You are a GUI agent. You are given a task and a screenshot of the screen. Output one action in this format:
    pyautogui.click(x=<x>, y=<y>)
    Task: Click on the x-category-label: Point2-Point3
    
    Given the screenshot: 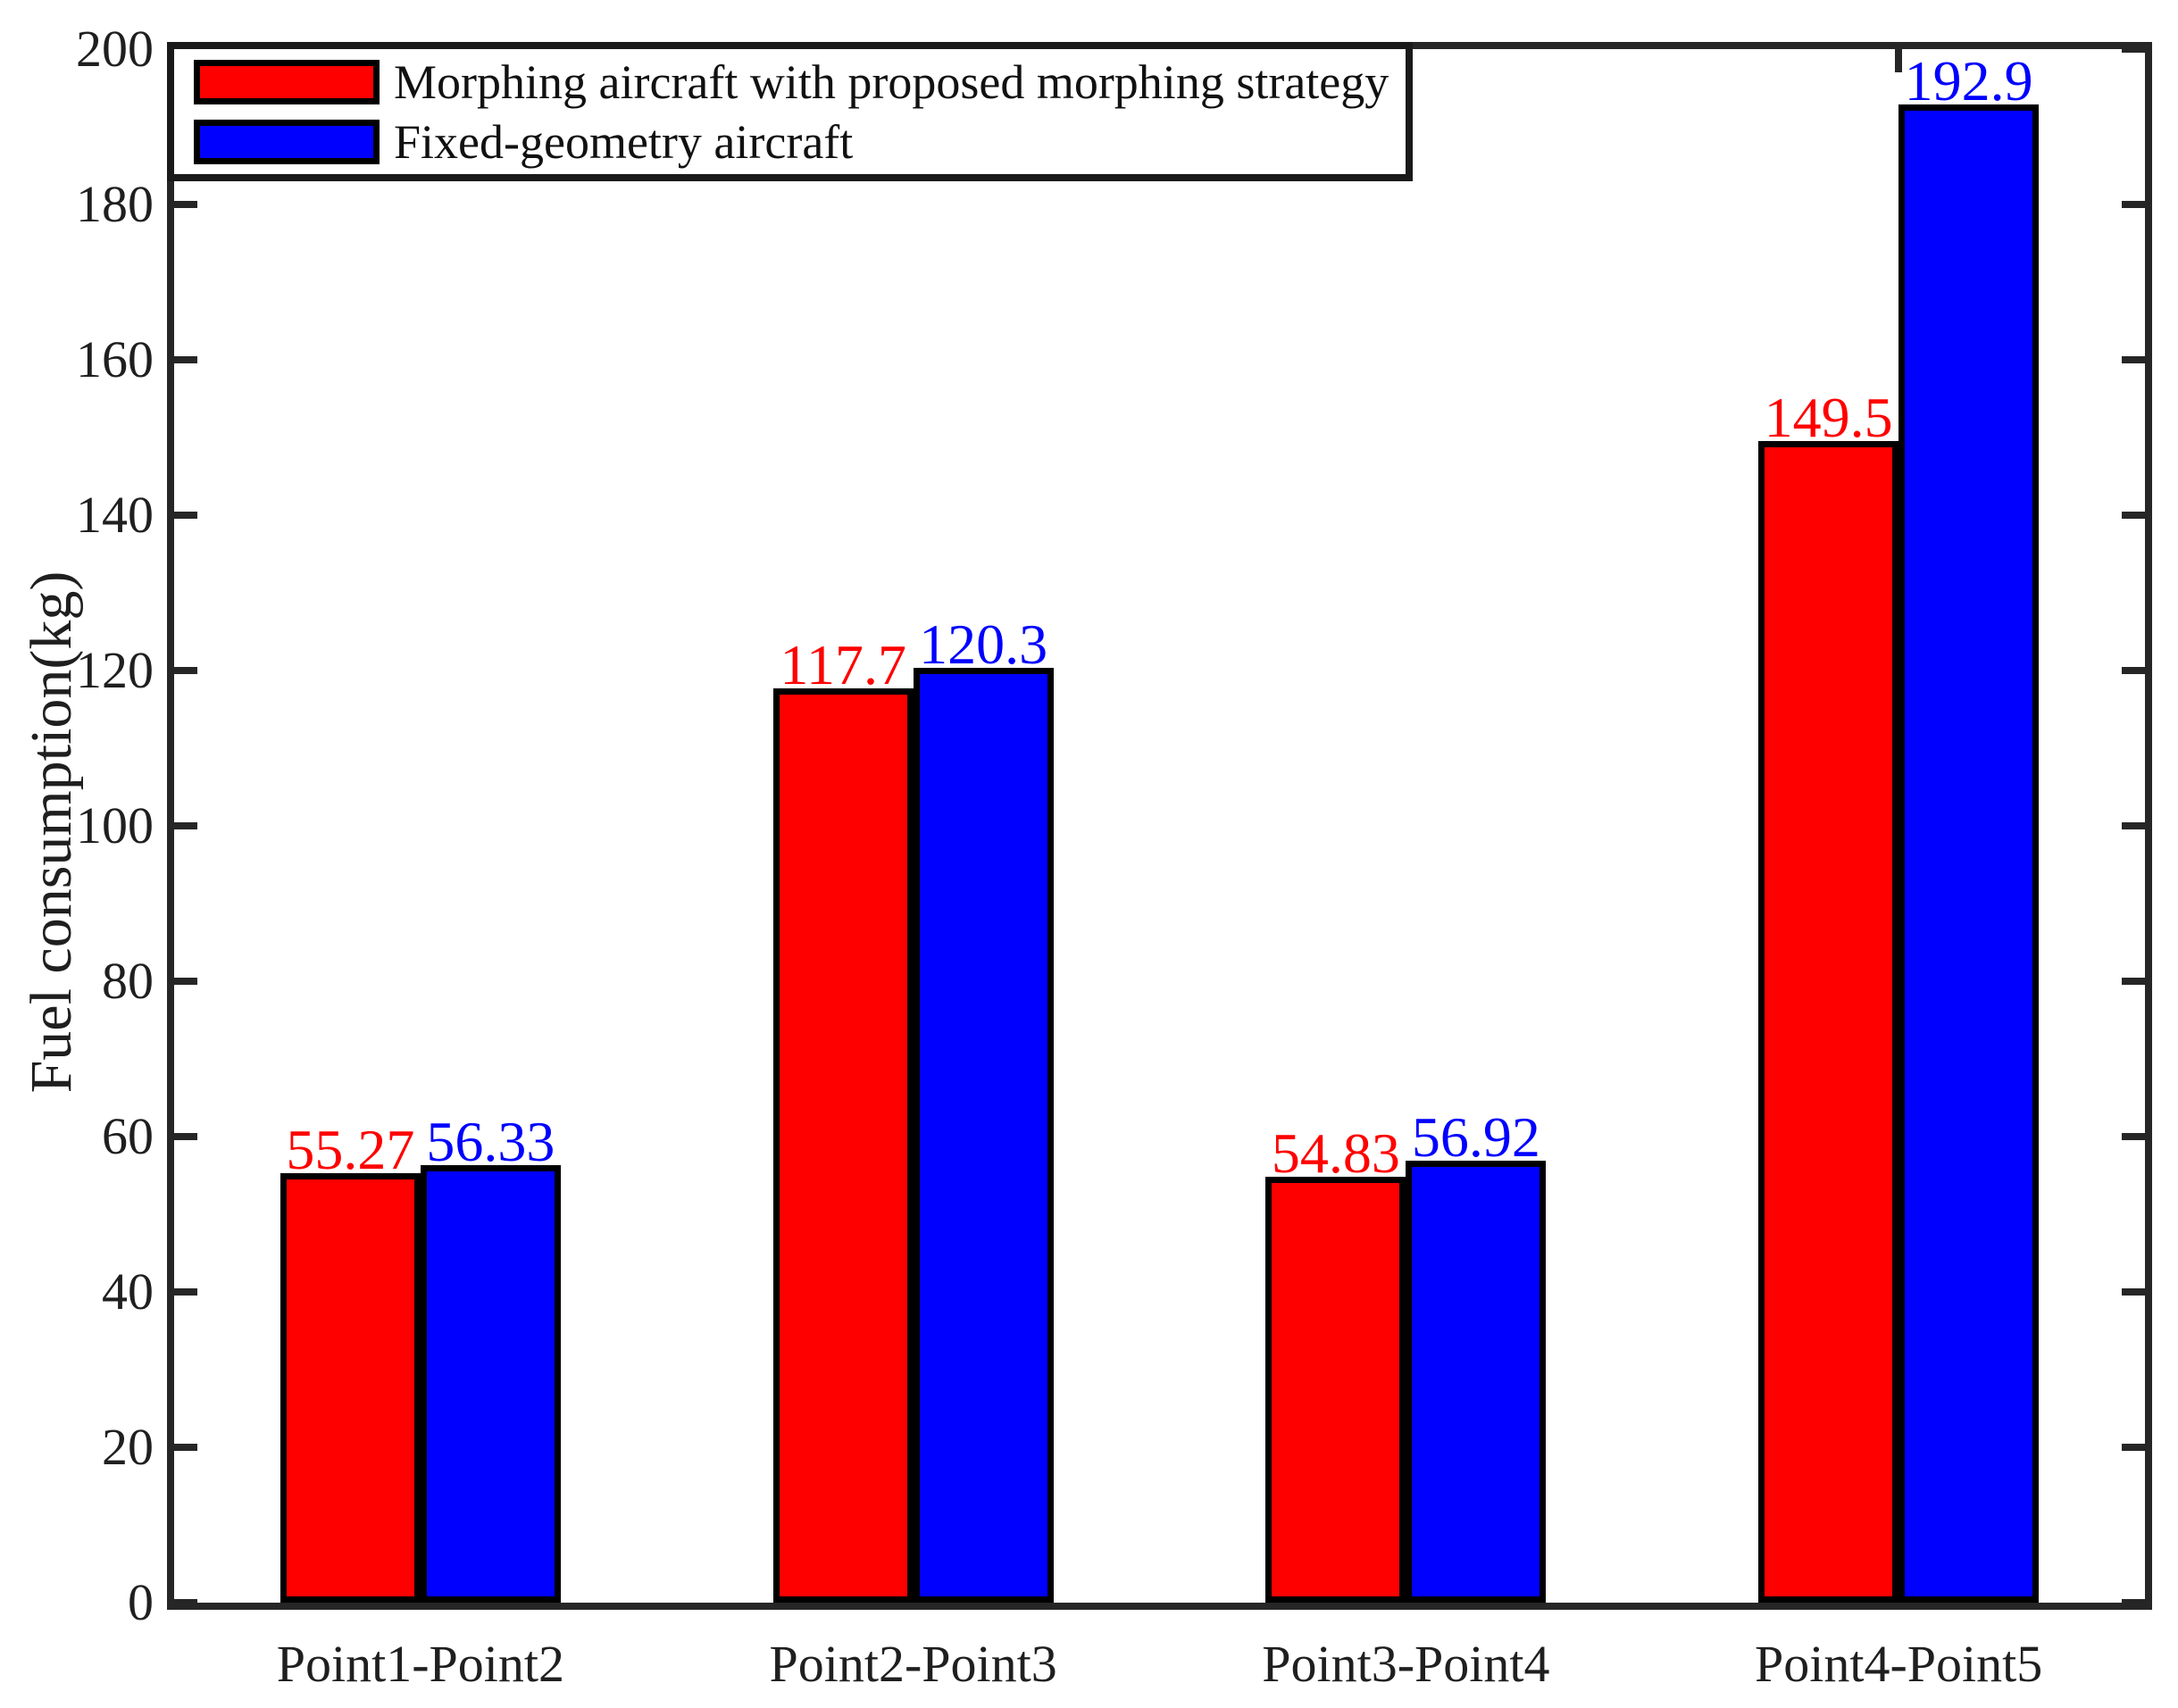 What is the action you would take?
    pyautogui.click(x=913, y=1664)
    